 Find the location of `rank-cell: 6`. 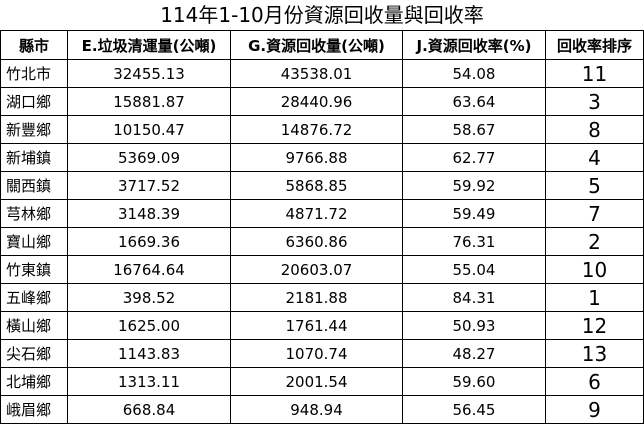

rank-cell: 6 is located at coordinates (594, 381).